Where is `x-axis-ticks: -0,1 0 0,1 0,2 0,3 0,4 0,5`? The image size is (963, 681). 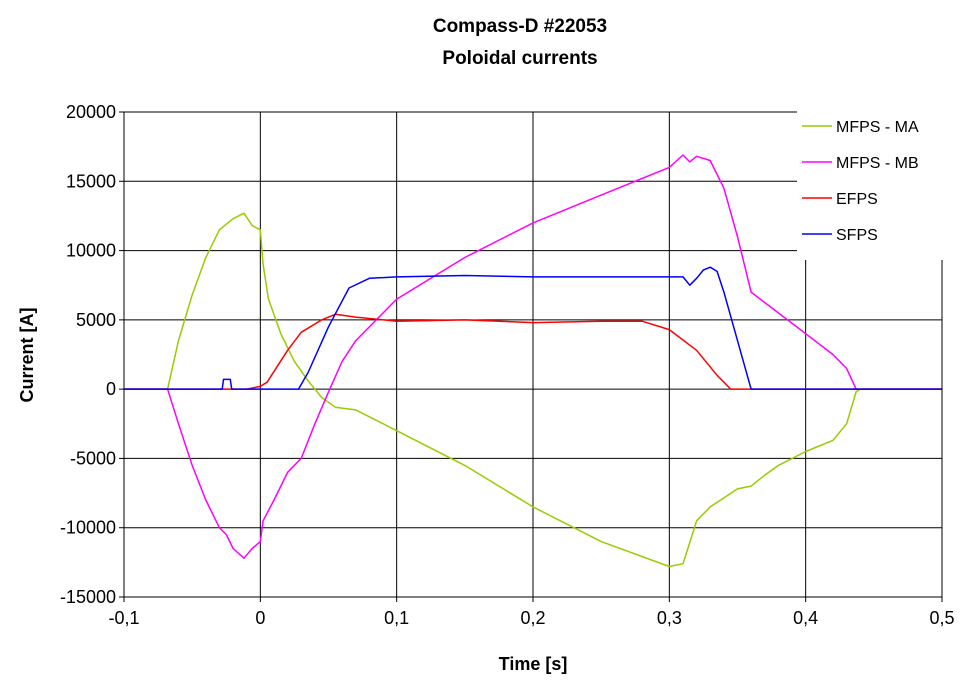 x-axis-ticks: -0,1 0 0,1 0,2 0,3 0,4 0,5 is located at coordinates (531, 612).